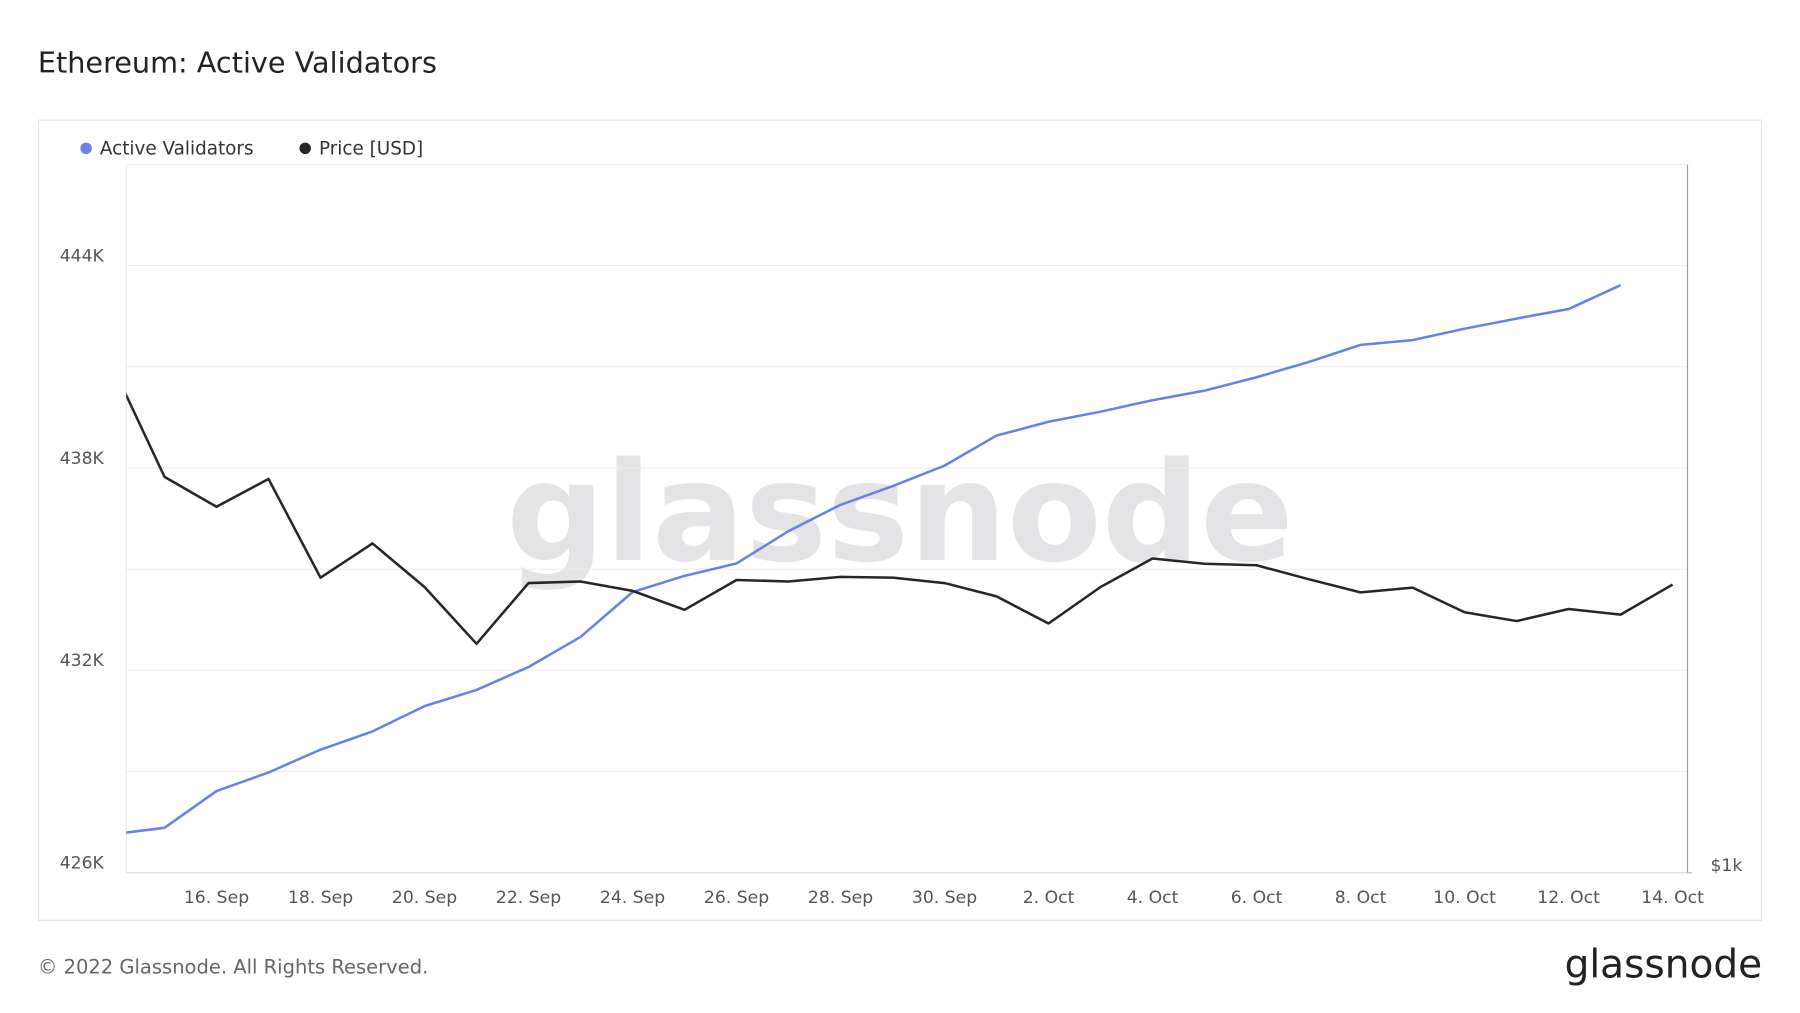 The width and height of the screenshot is (1800, 1013). Describe the element at coordinates (177, 148) in the screenshot. I see `legend-label: Active Validators` at that location.